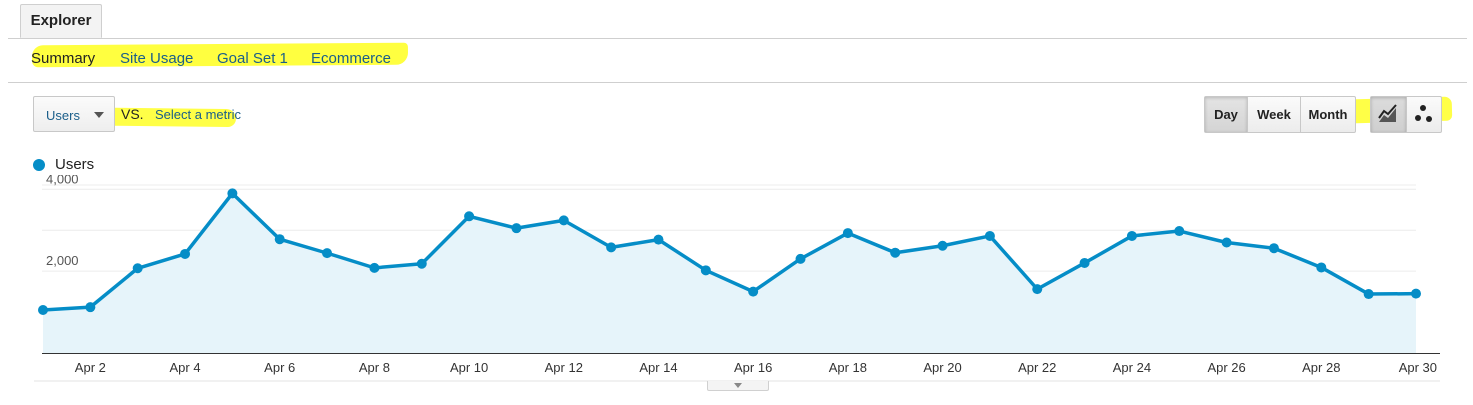 The height and width of the screenshot is (405, 1473). What do you see at coordinates (184, 367) in the screenshot?
I see `x-tick-label: Apr 4` at bounding box center [184, 367].